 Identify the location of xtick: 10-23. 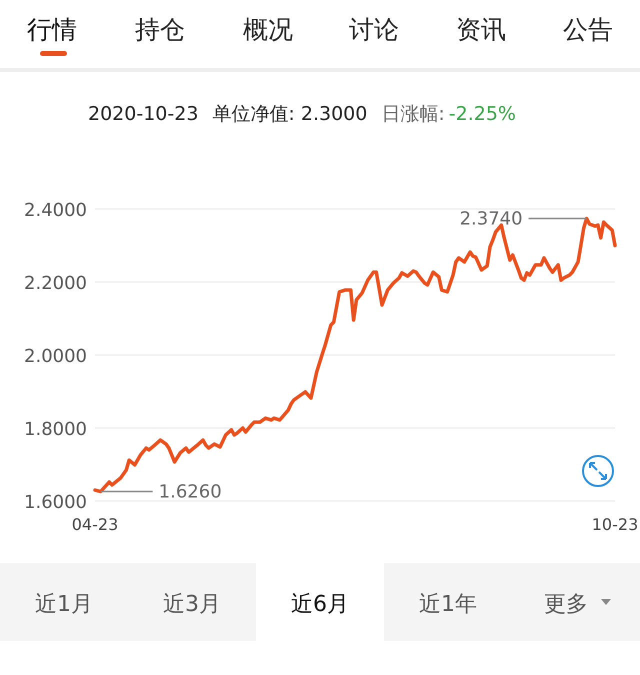
(615, 524).